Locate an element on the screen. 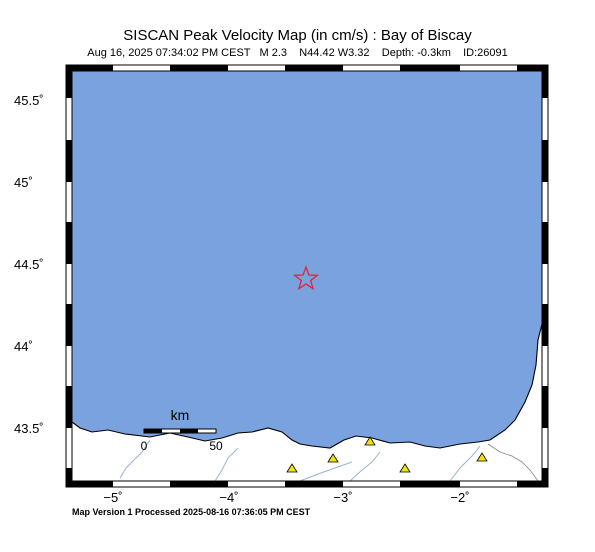  y-tick-label: 43.5˚ is located at coordinates (29, 428).